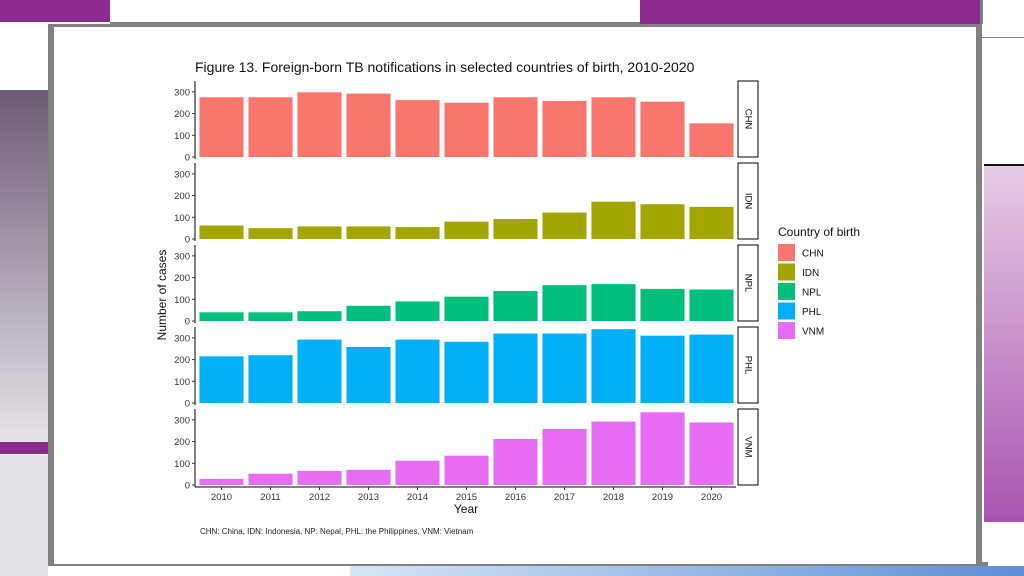 This screenshot has height=576, width=1024. I want to click on facet-strip-label: NPL, so click(747, 283).